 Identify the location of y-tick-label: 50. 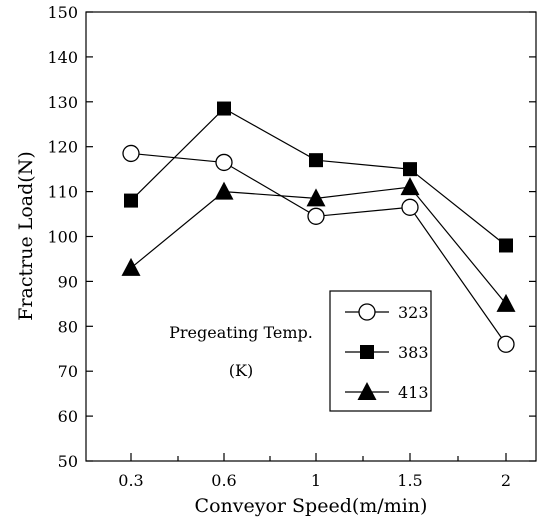
(68, 461).